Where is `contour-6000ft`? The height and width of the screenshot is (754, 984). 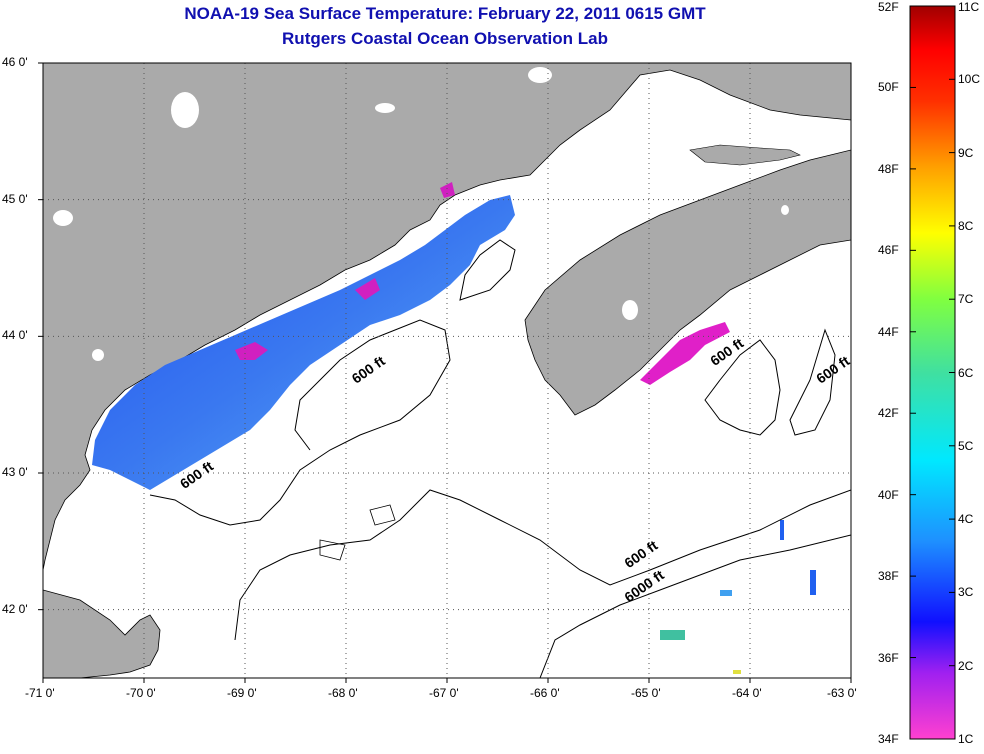 contour-6000ft is located at coordinates (695, 606).